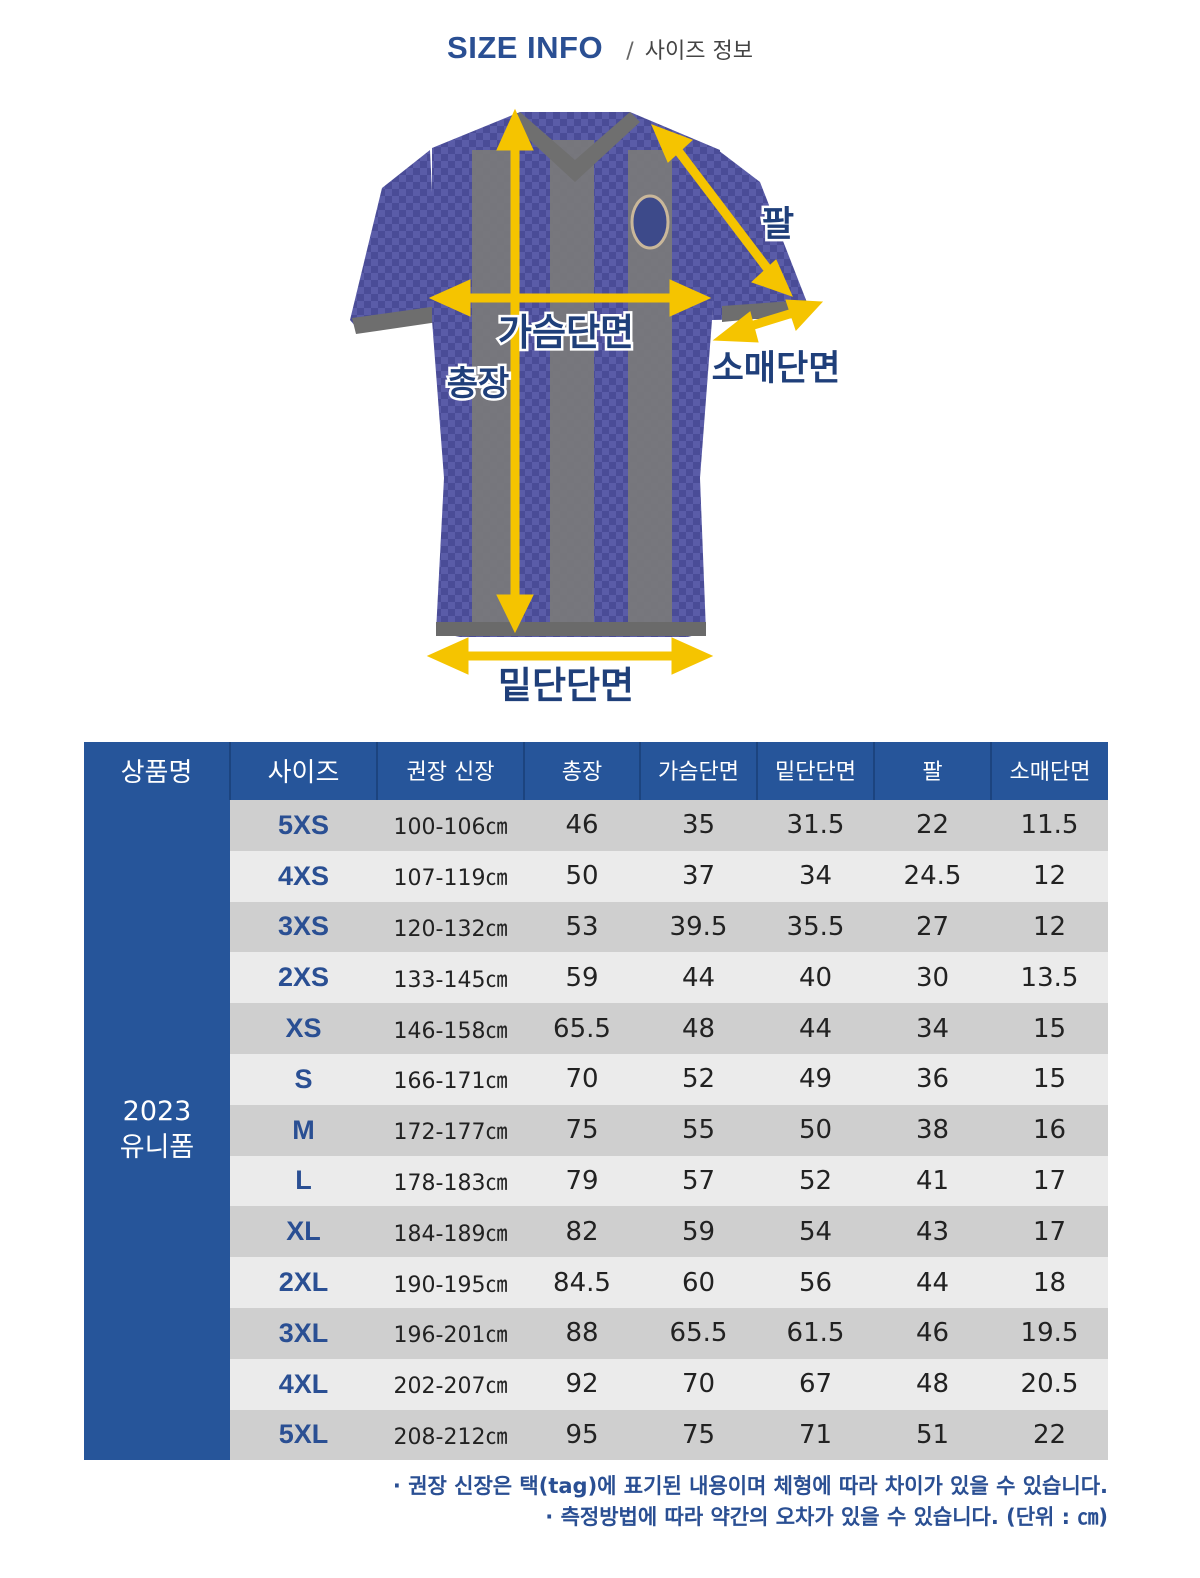  What do you see at coordinates (582, 1181) in the screenshot?
I see `length-cell: 79` at bounding box center [582, 1181].